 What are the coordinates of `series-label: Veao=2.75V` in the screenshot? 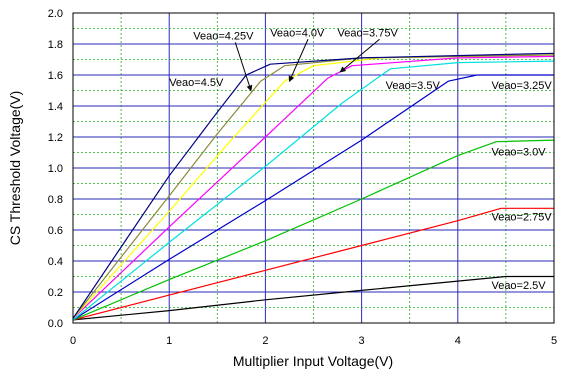 It's located at (521, 218).